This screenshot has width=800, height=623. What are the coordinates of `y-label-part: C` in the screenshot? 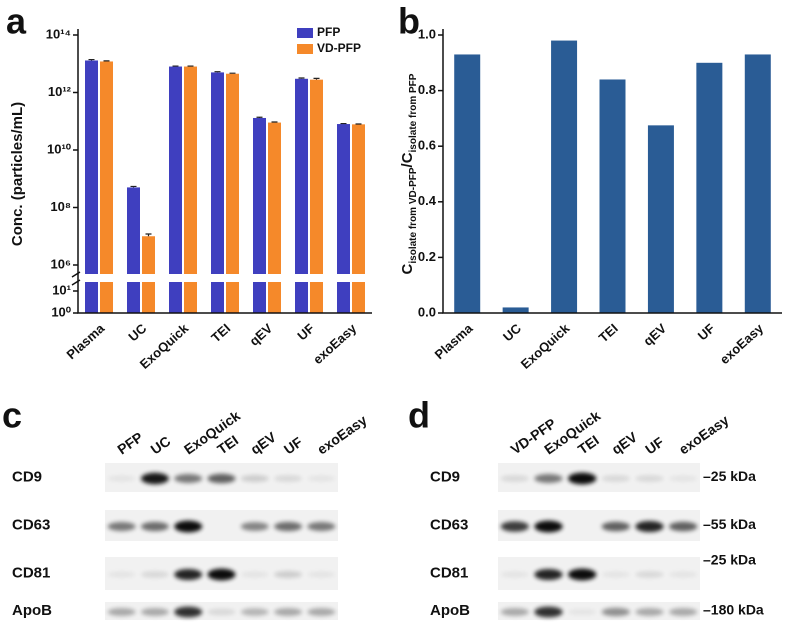 It's located at (407, 268).